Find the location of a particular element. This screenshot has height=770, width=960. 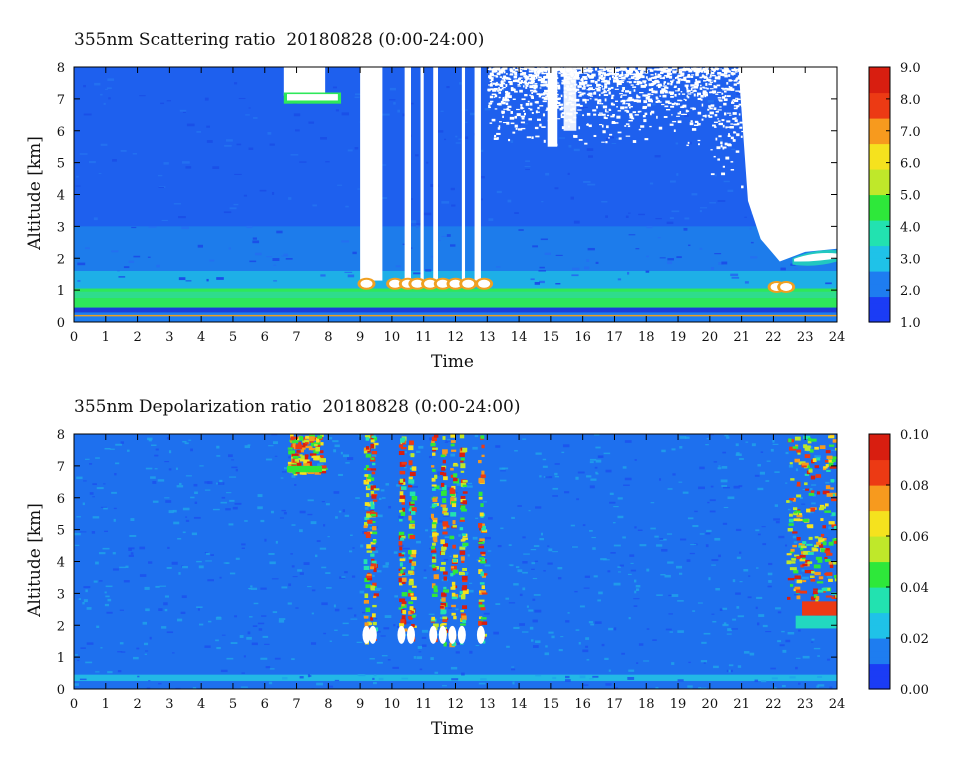

x-tick-label: 8 is located at coordinates (328, 337).